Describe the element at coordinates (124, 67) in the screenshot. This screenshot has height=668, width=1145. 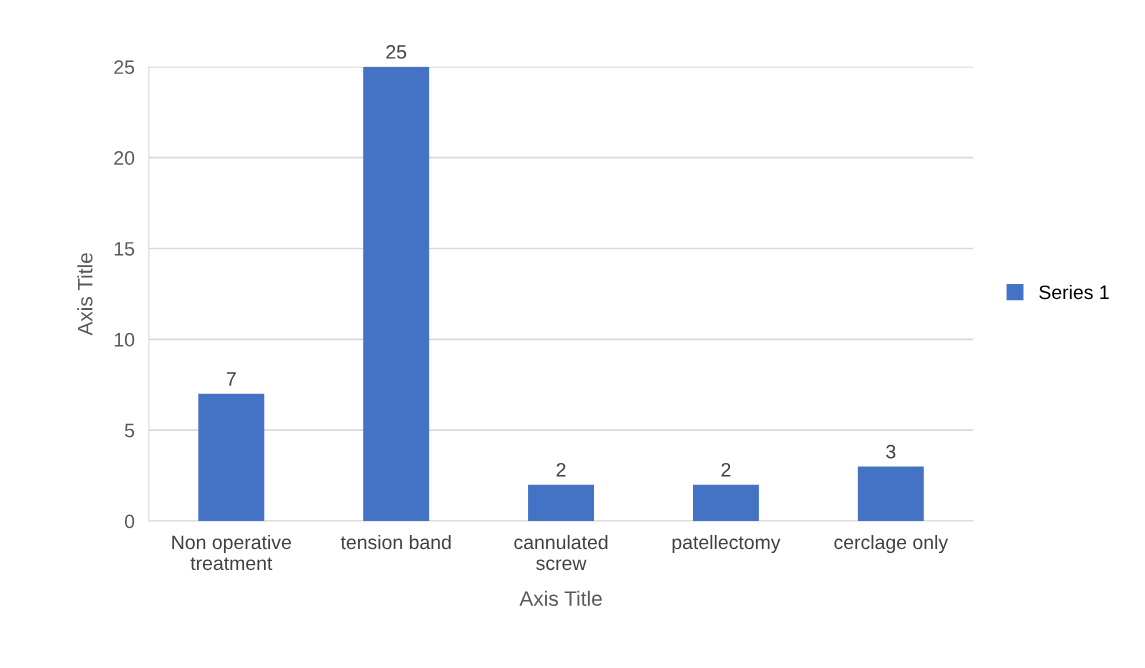
I see `y-tick-label: 25` at that location.